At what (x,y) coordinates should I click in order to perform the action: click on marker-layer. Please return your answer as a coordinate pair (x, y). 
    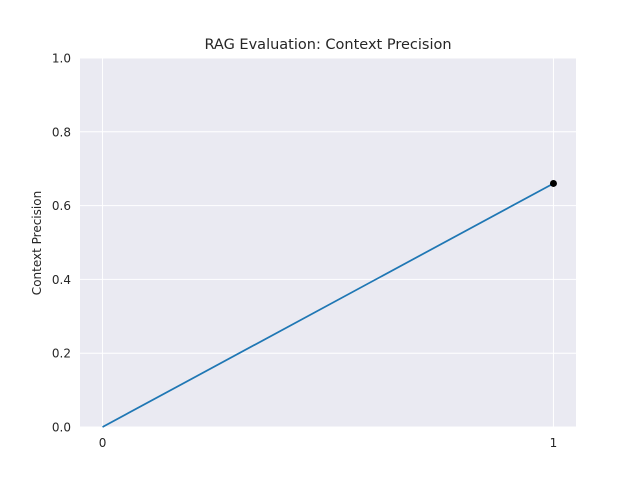
    Looking at the image, I should click on (553, 183).